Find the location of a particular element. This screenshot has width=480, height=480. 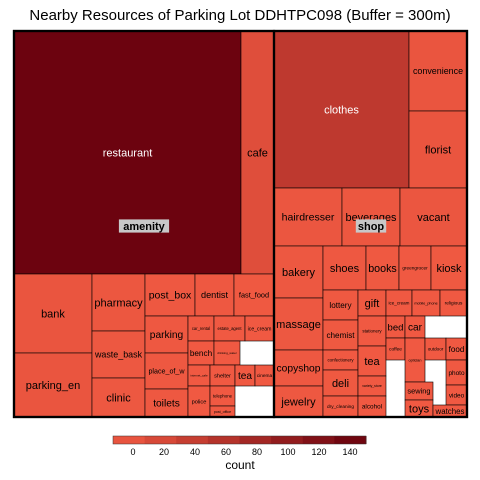

legend-tick-label: 140 is located at coordinates (349, 452).